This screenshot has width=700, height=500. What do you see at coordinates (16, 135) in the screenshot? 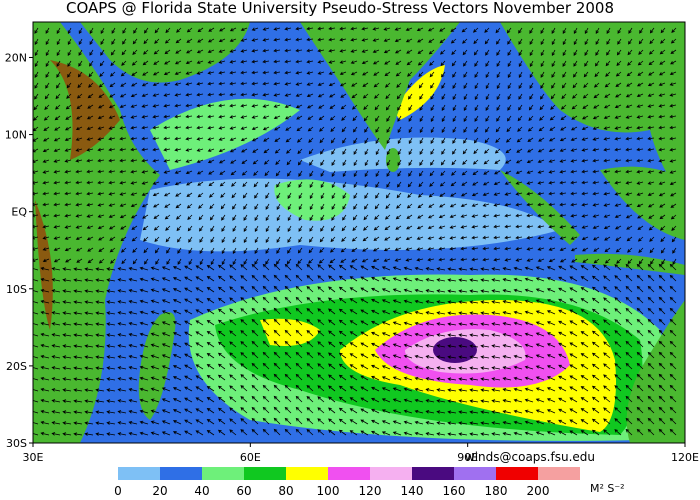
I see `lat-tick-label: 10N` at bounding box center [16, 135].